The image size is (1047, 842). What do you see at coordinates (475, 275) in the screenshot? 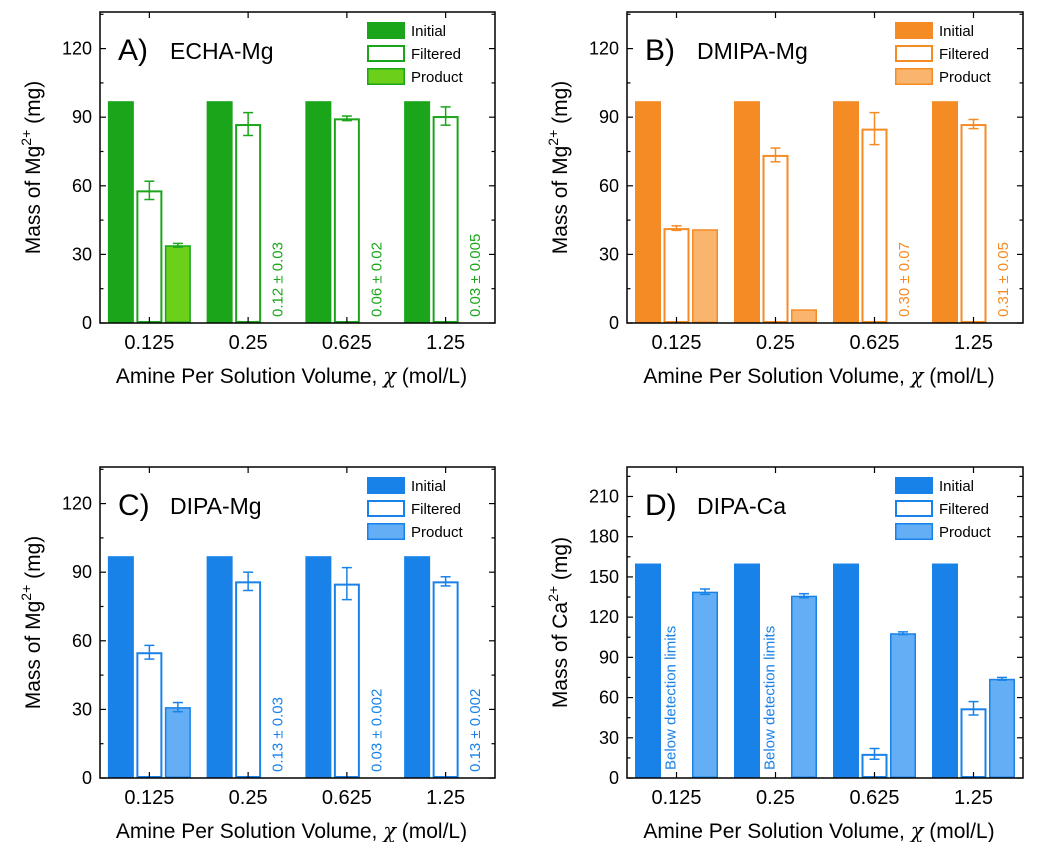
I see `panel-1-annotation-4: 0.03 ± 0.005` at bounding box center [475, 275].